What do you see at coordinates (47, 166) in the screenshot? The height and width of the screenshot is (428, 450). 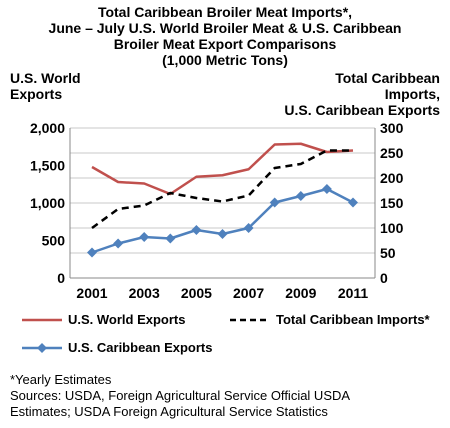 I see `left-tick-label: 1,500` at bounding box center [47, 166].